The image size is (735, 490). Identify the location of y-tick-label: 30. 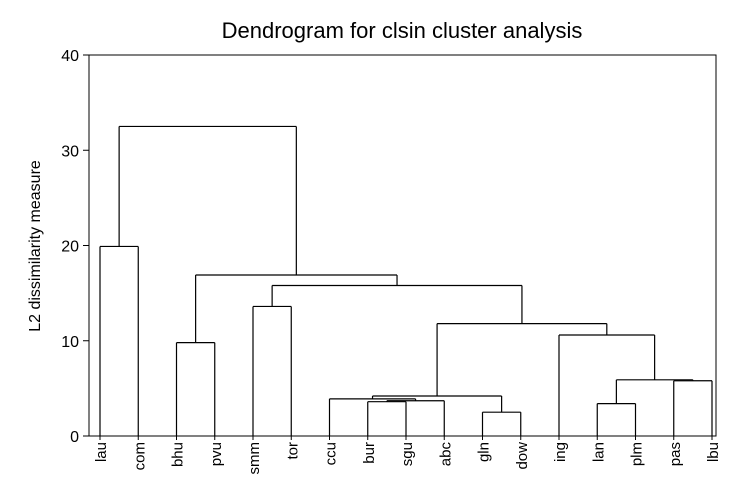
(70, 151).